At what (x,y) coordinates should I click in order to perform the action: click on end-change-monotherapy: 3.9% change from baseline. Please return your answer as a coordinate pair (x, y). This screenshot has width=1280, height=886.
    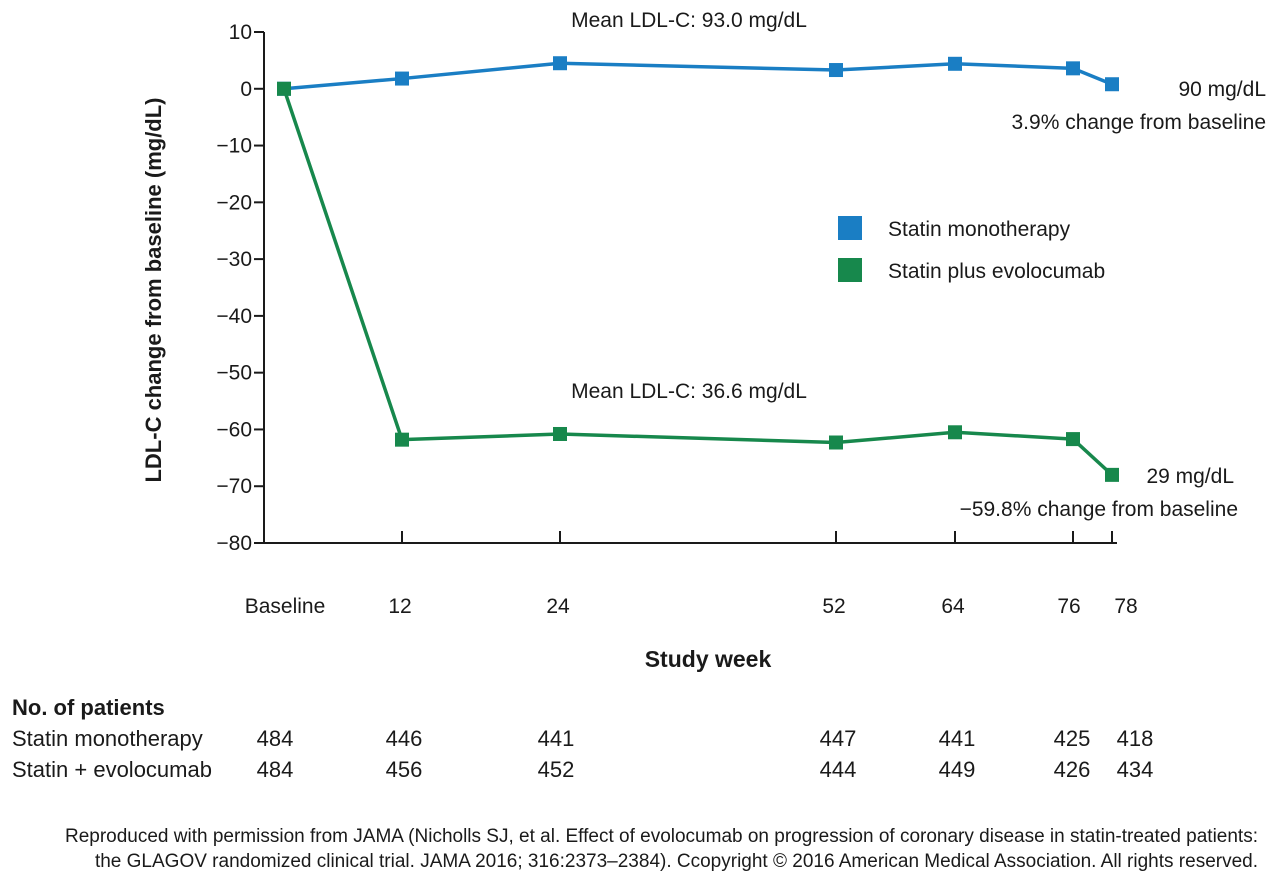
    Looking at the image, I should click on (1139, 122).